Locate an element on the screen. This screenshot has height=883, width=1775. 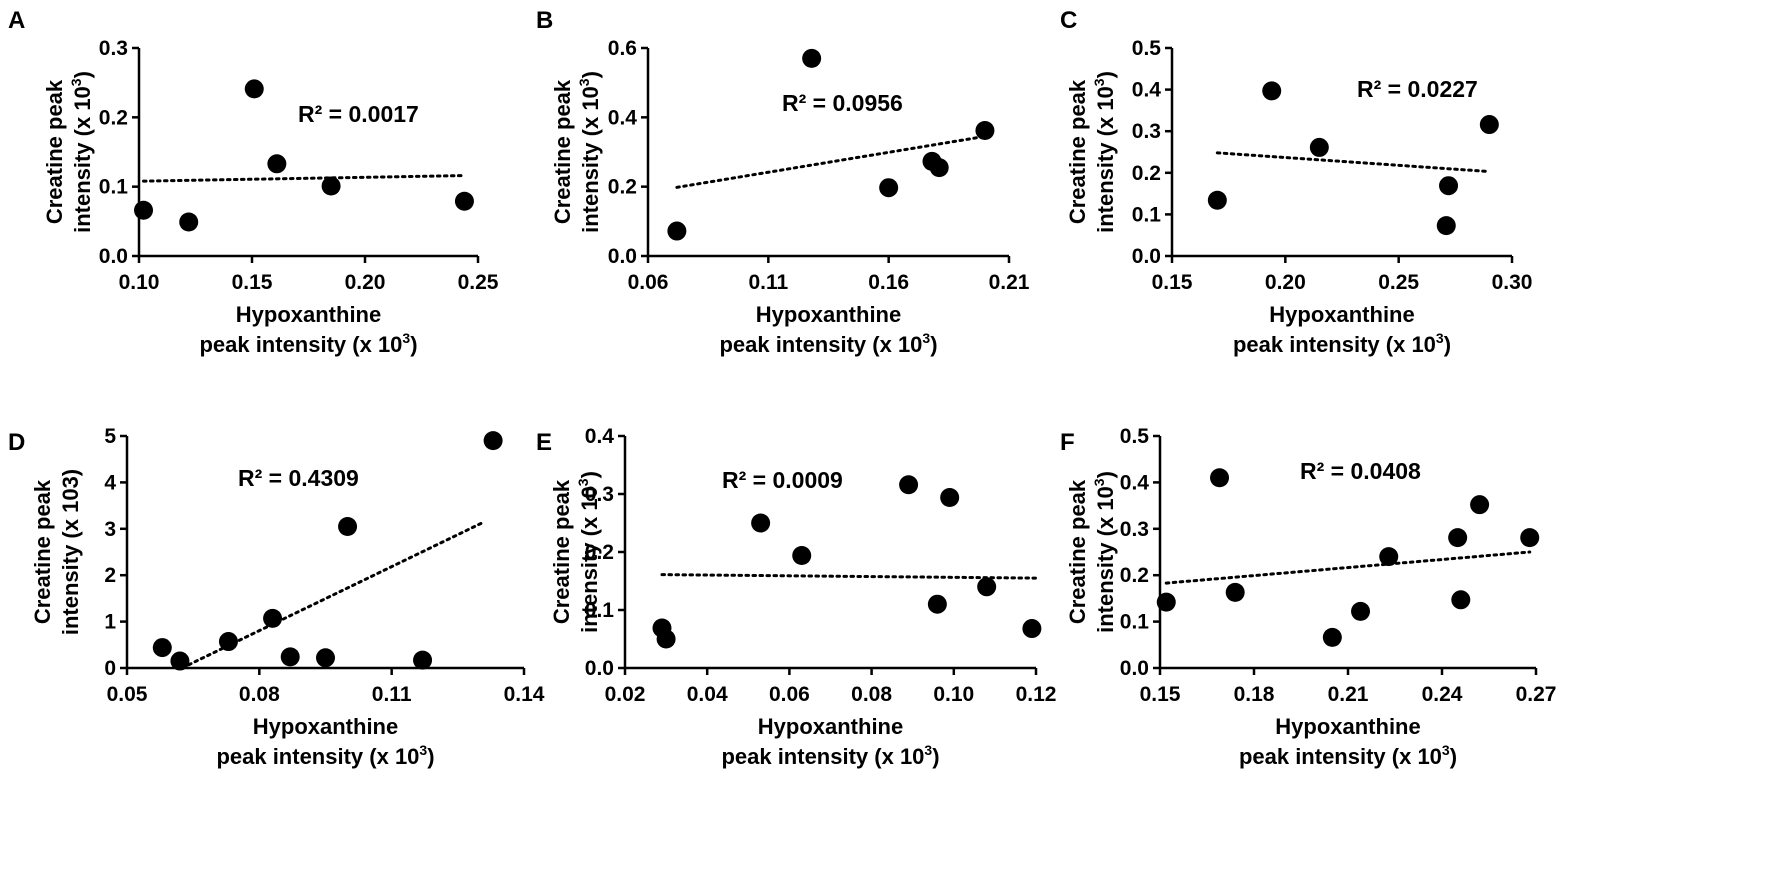
x-tick-label: 0.16 is located at coordinates (888, 282).